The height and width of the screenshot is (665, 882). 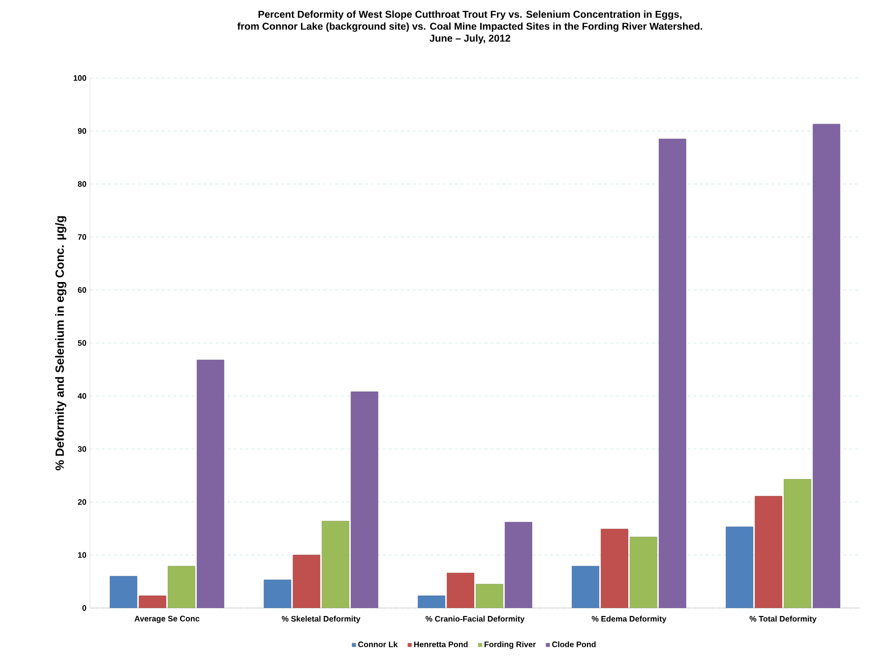 What do you see at coordinates (469, 27) in the screenshot?
I see `chart-title: Percent Deformity of West Slope Cutthroat Trout Fry vs. Selenium Concentration in Eggs, from Connor Lake (background site) vs. Coal Mine Impacted Sites in the Fording River Watershed. June – July, 2012` at bounding box center [469, 27].